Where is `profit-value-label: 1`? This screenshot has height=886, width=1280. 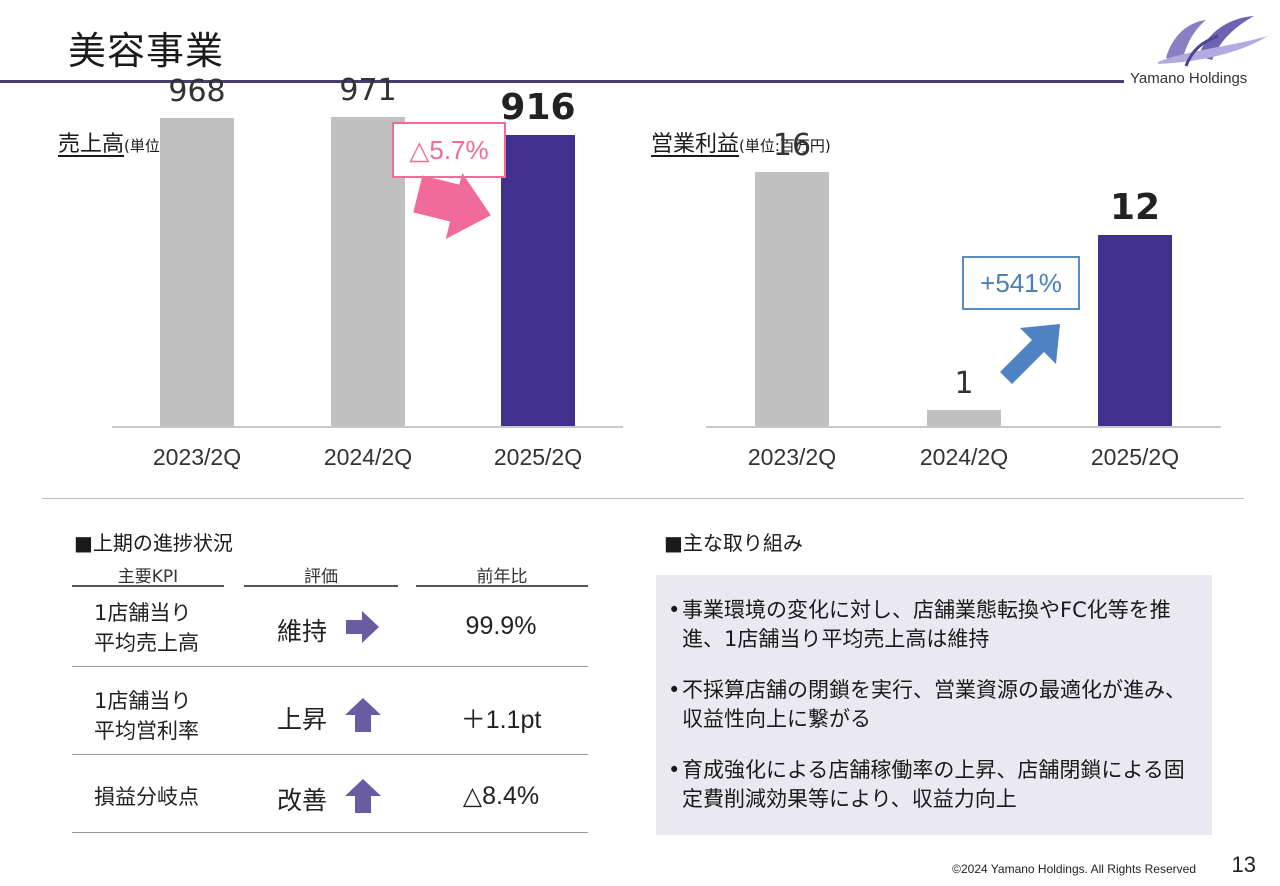
profit-value-label: 1 is located at coordinates (964, 384).